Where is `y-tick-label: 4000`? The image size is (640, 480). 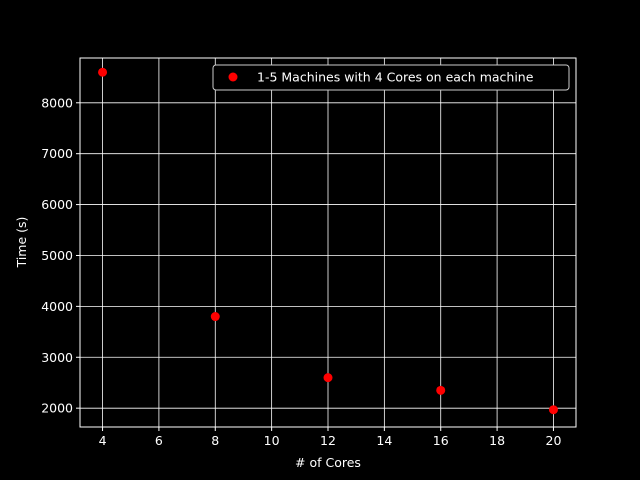 y-tick-label: 4000 is located at coordinates (57, 306).